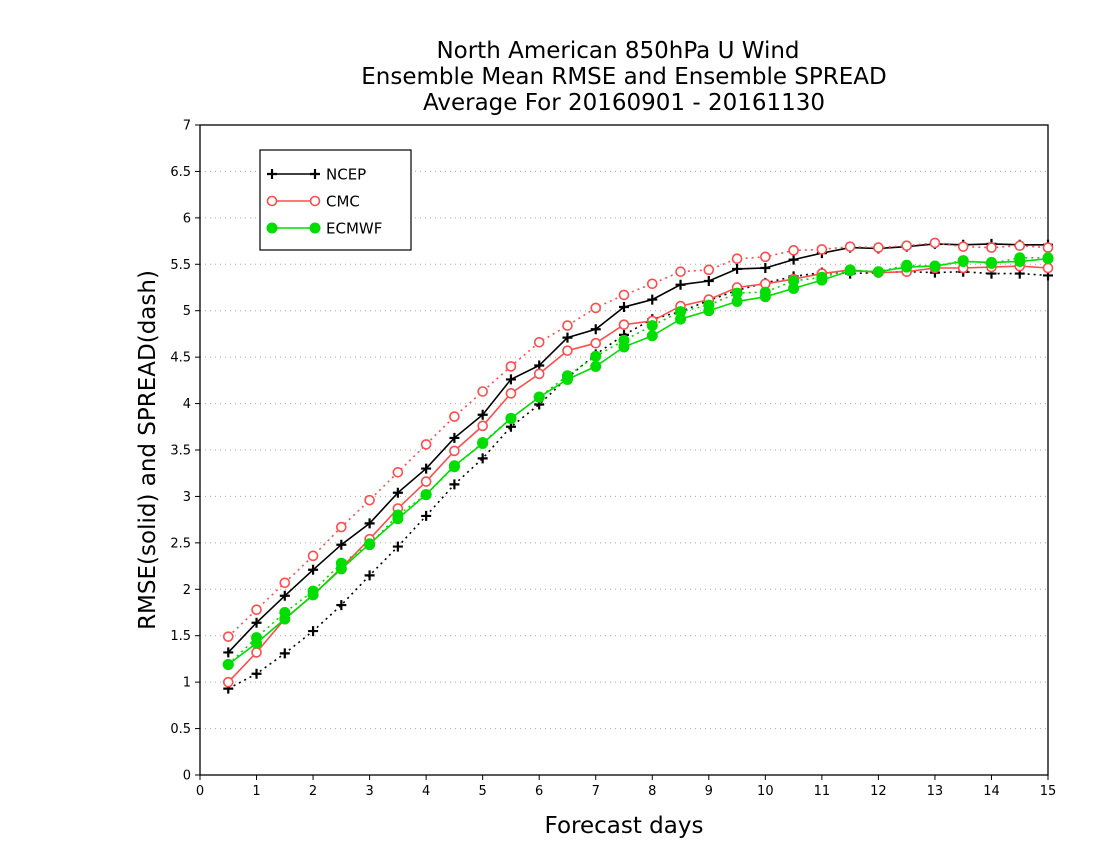 This screenshot has height=850, width=1100. What do you see at coordinates (180, 636) in the screenshot?
I see `y-tick-label: 1.5` at bounding box center [180, 636].